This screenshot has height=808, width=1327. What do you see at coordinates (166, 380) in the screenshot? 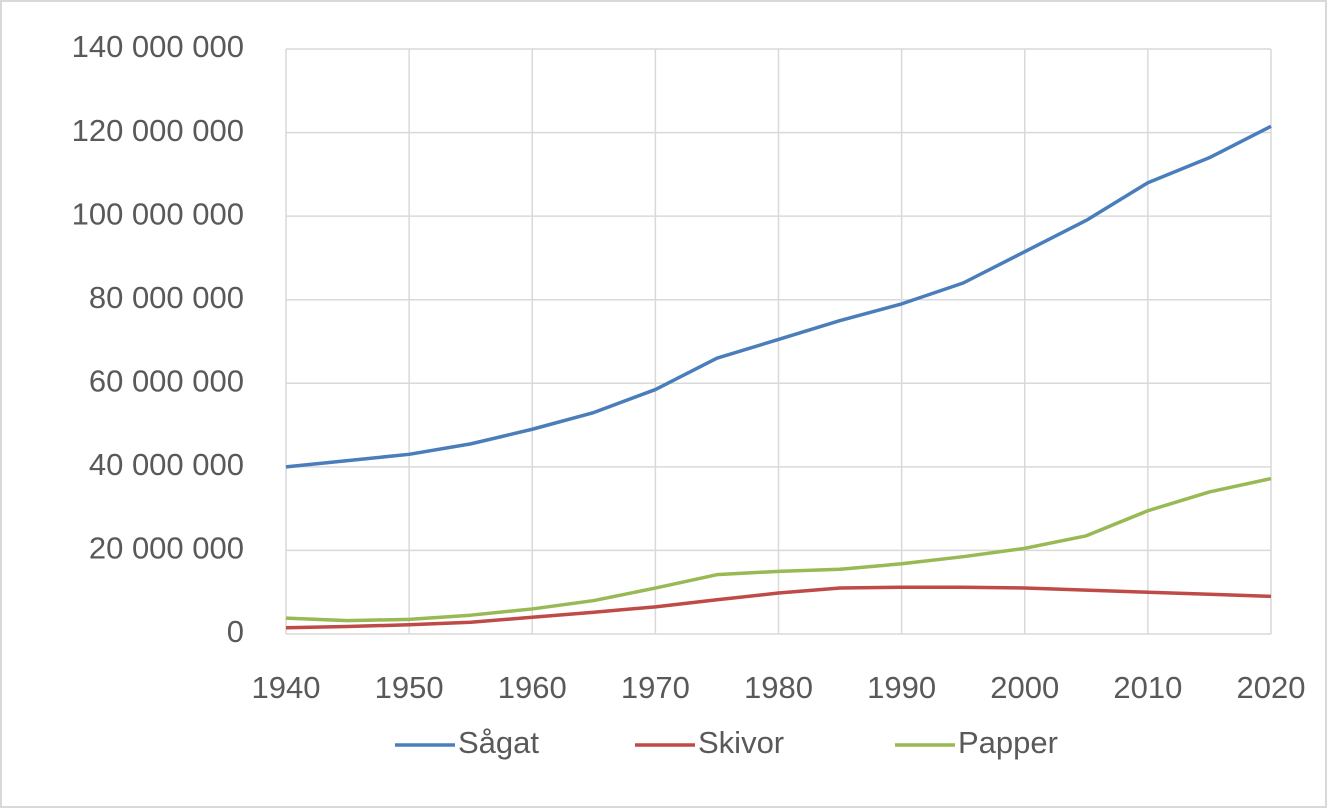
I see `y-tick-label: 60 000 000` at bounding box center [166, 380].